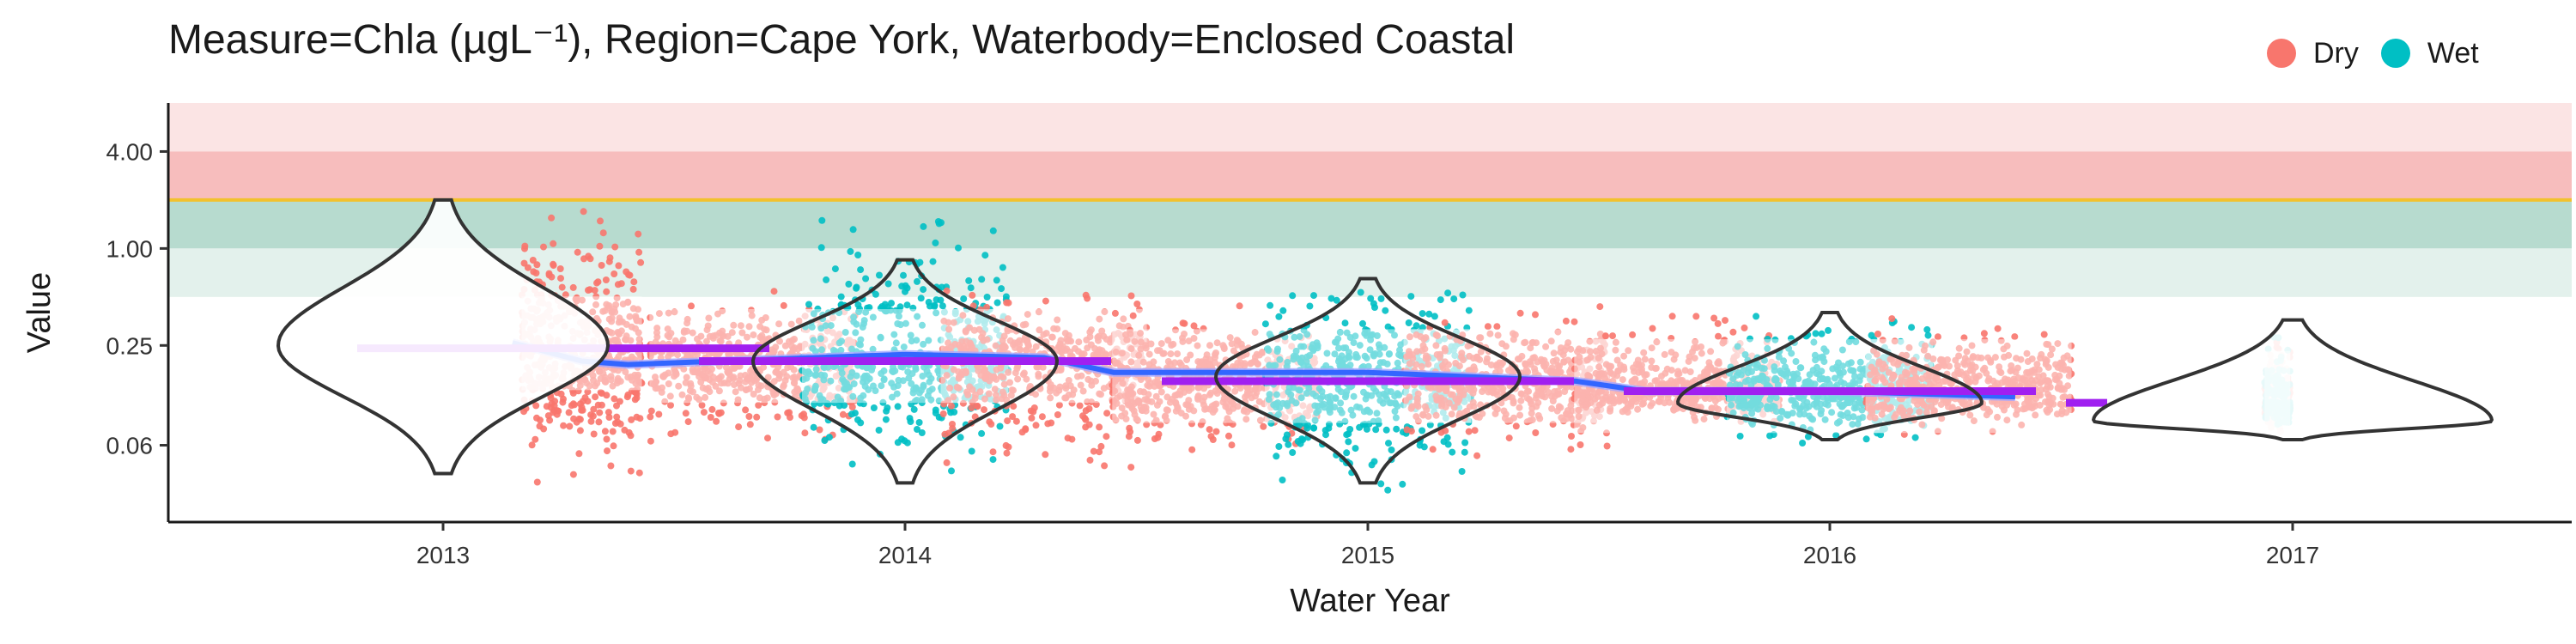 The width and height of the screenshot is (2576, 644). Describe the element at coordinates (2336, 53) in the screenshot. I see `legend-label-dry: Dry` at that location.